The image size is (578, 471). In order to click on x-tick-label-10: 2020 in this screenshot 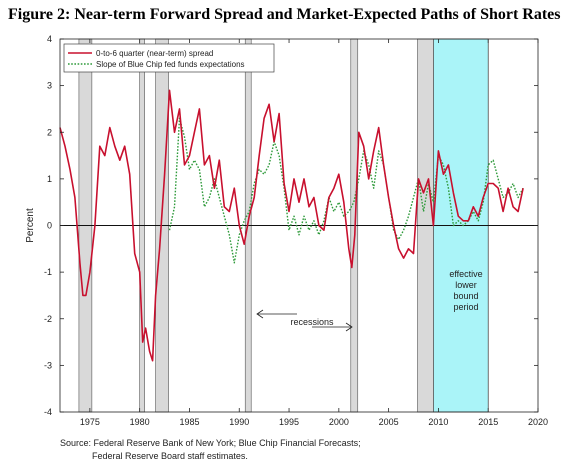, I will do `click(538, 422)`.